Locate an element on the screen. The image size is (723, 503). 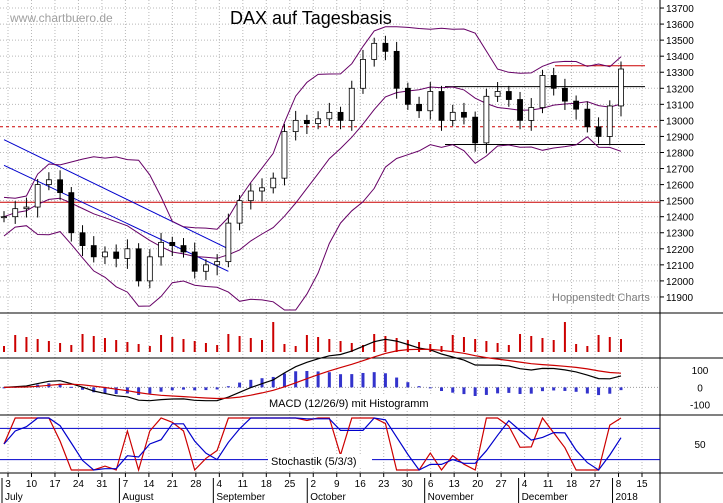
month-label: August is located at coordinates (137, 497).